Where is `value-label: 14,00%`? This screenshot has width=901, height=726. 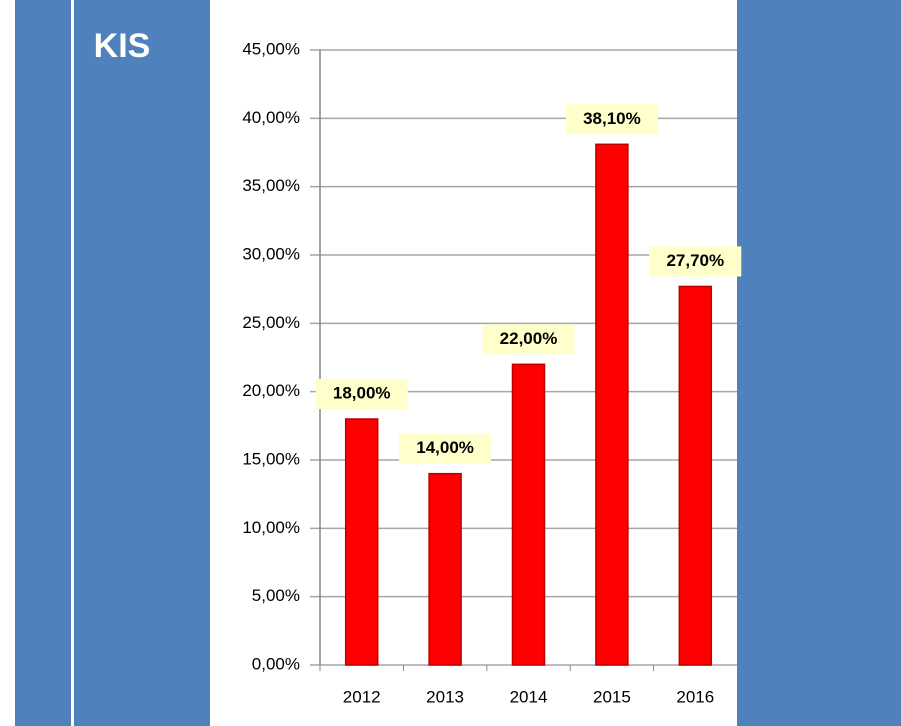 value-label: 14,00% is located at coordinates (445, 447).